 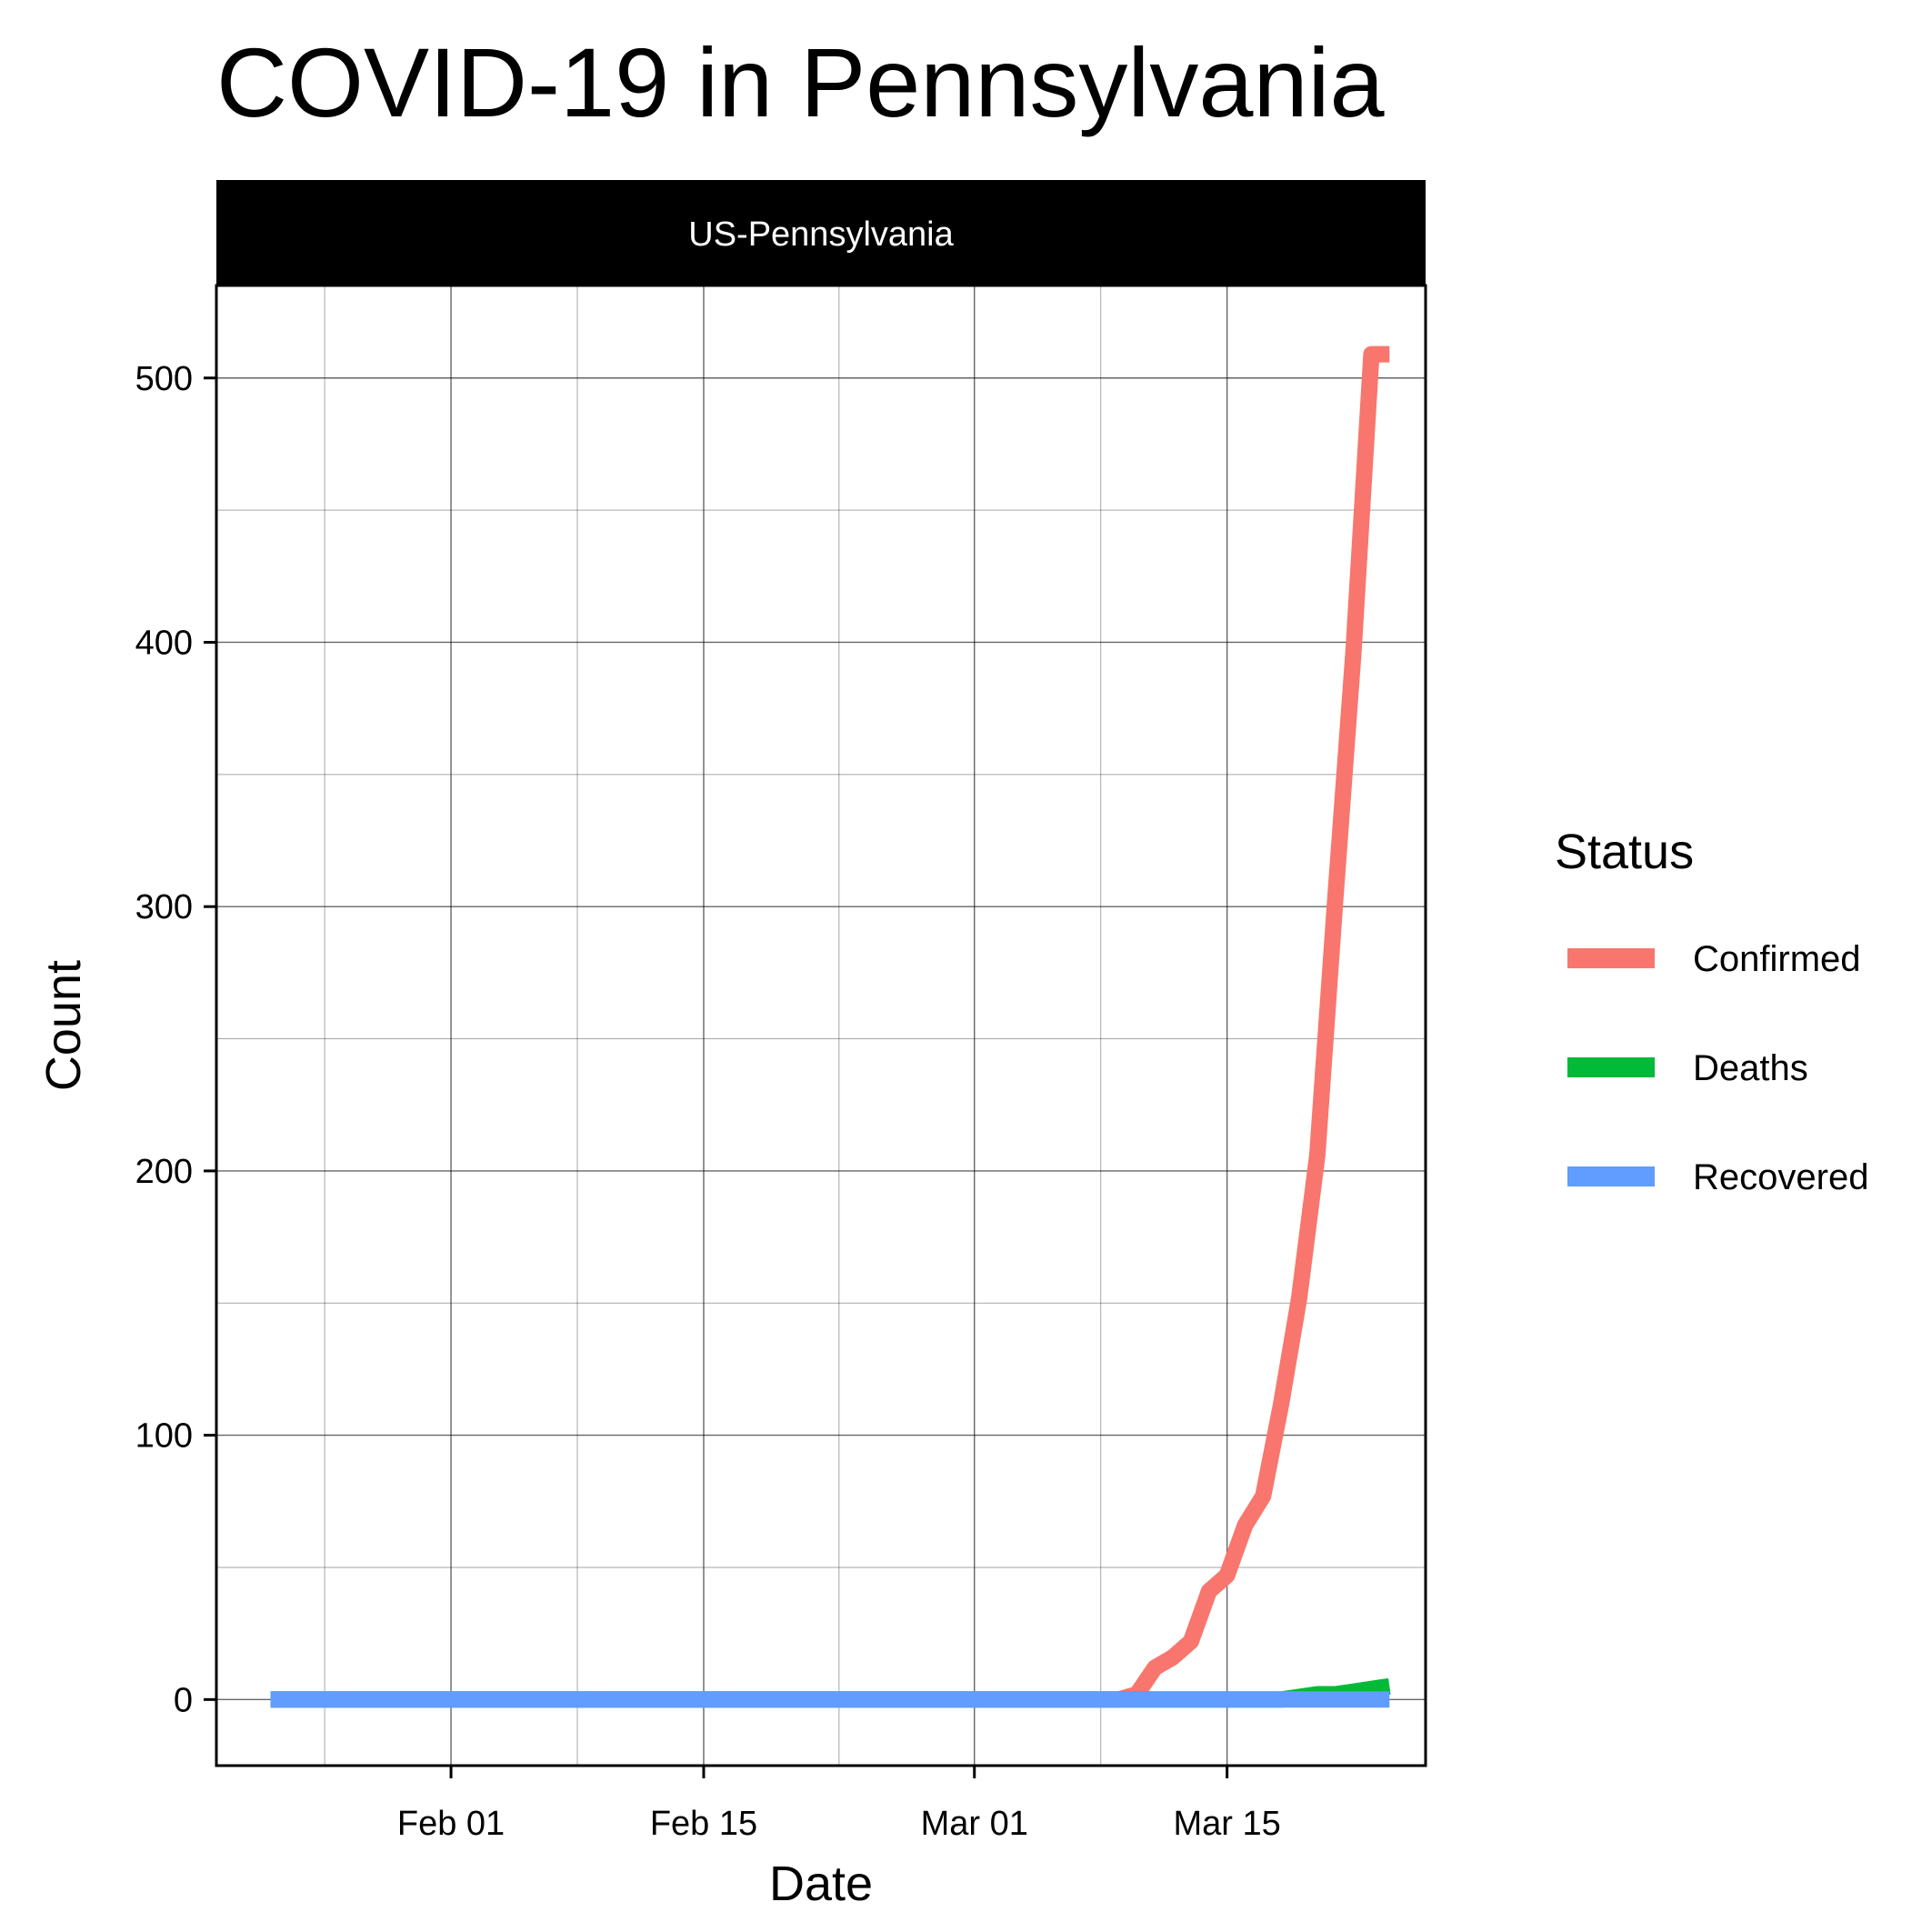 What do you see at coordinates (801, 82) in the screenshot?
I see `chart-title: COVID-19 in Pennsylvania` at bounding box center [801, 82].